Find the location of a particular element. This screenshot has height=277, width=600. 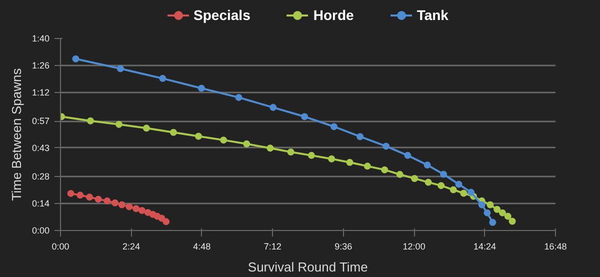

x-tick-label: 7:12 is located at coordinates (273, 247).